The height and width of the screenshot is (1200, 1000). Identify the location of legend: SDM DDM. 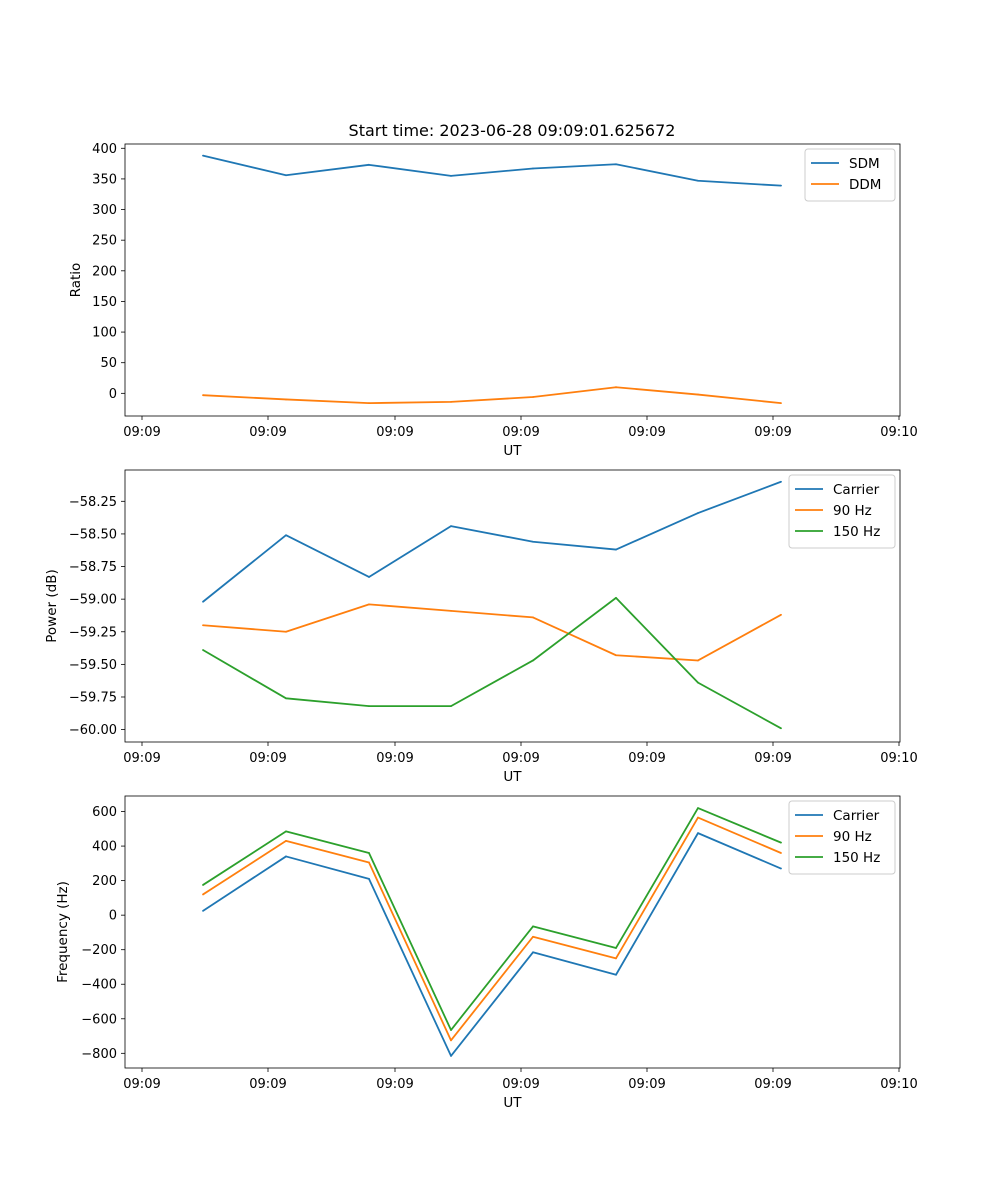
(850, 175).